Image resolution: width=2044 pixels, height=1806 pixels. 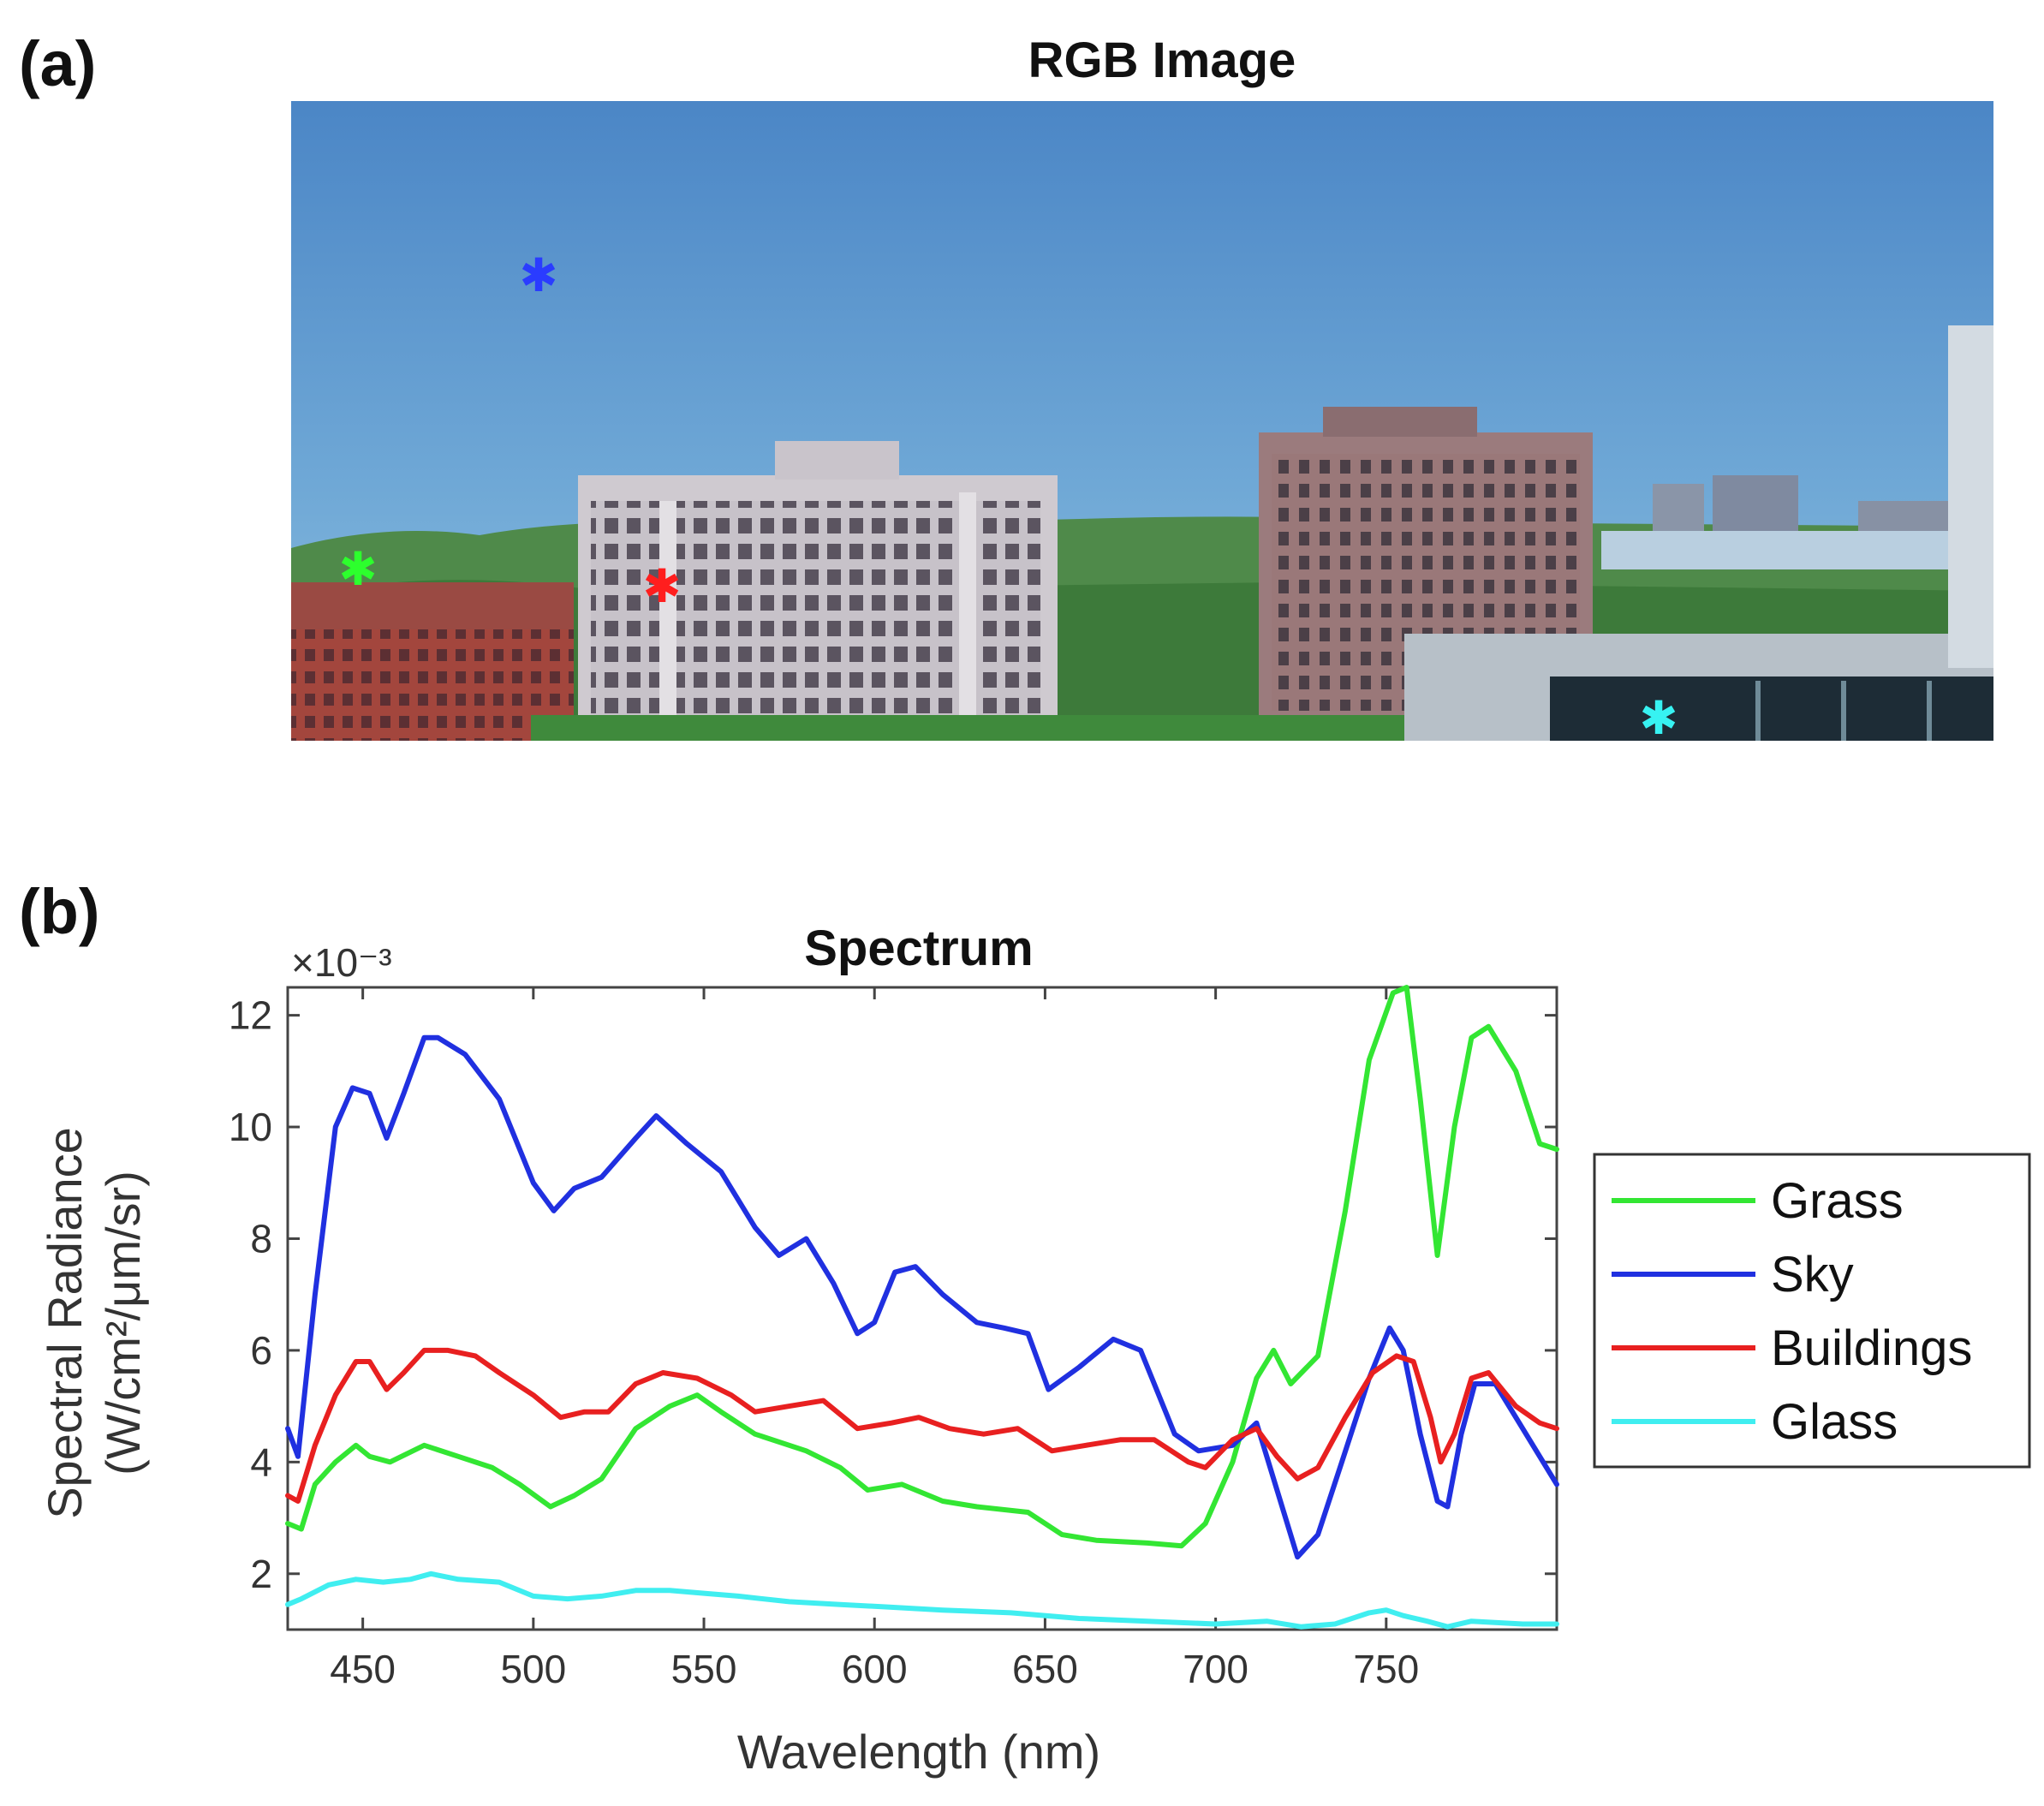 What do you see at coordinates (1834, 1422) in the screenshot?
I see `legend-label-glass: Glass` at bounding box center [1834, 1422].